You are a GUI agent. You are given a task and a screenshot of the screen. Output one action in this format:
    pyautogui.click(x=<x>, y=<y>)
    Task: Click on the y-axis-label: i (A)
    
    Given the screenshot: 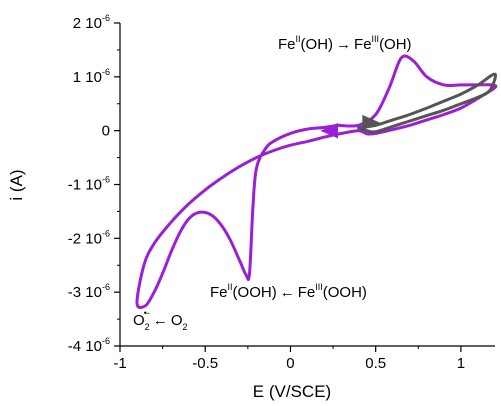 What is the action you would take?
    pyautogui.click(x=16, y=184)
    